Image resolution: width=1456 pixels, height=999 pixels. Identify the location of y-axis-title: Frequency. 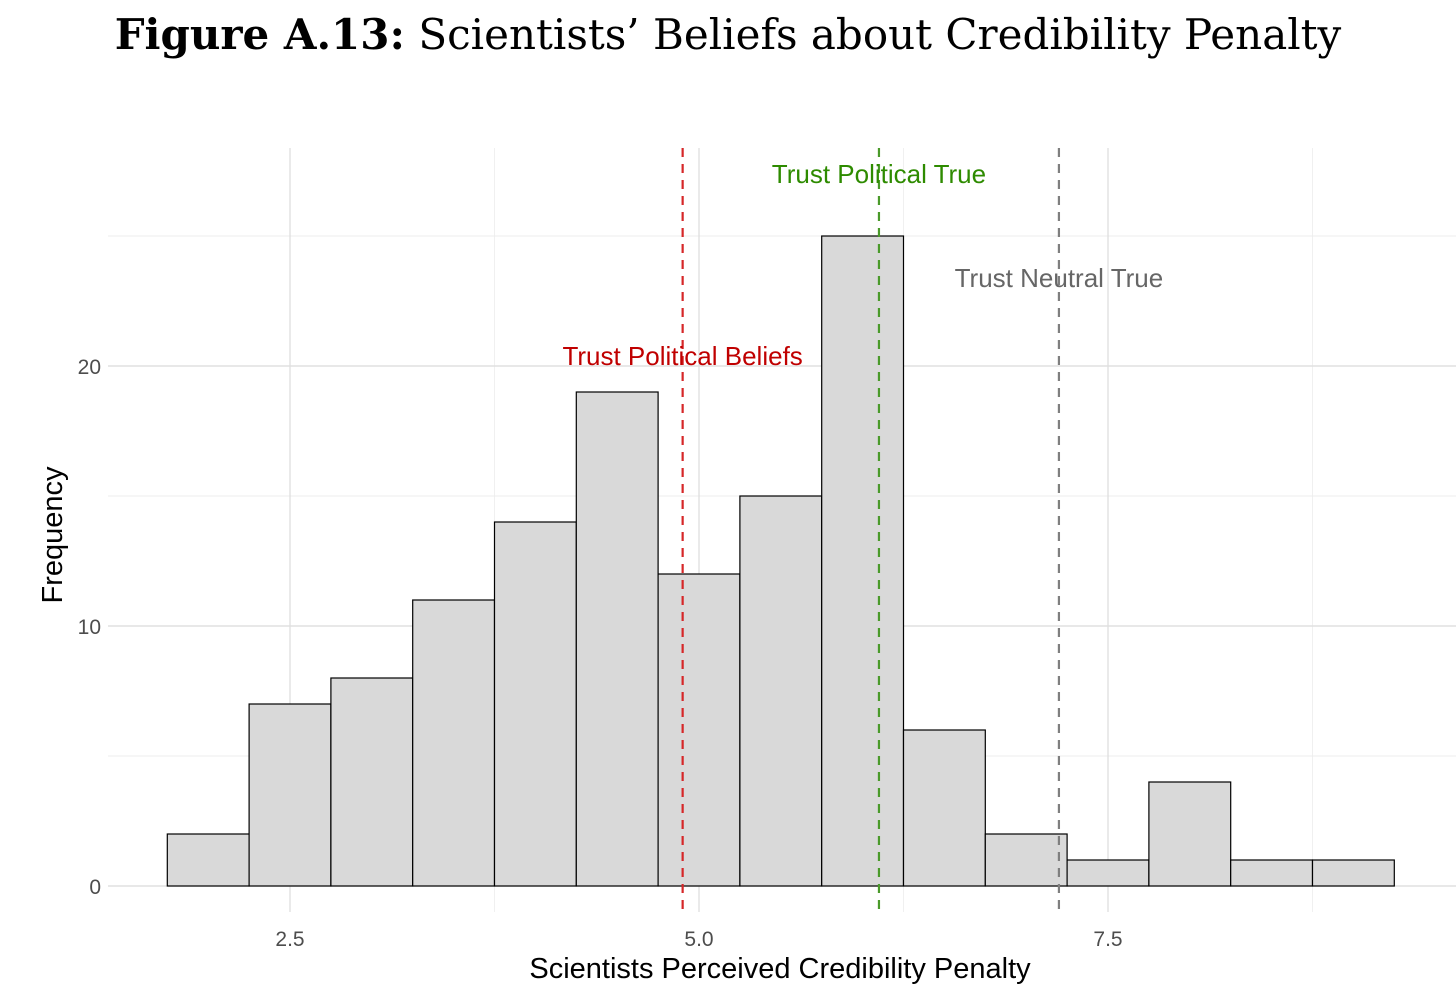
(53, 535).